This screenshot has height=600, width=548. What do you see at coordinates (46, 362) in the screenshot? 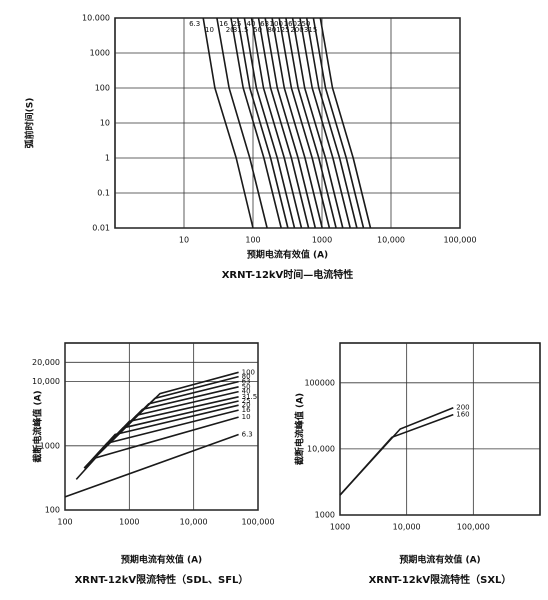
I see `y-tick-label: 20,000` at bounding box center [46, 362].